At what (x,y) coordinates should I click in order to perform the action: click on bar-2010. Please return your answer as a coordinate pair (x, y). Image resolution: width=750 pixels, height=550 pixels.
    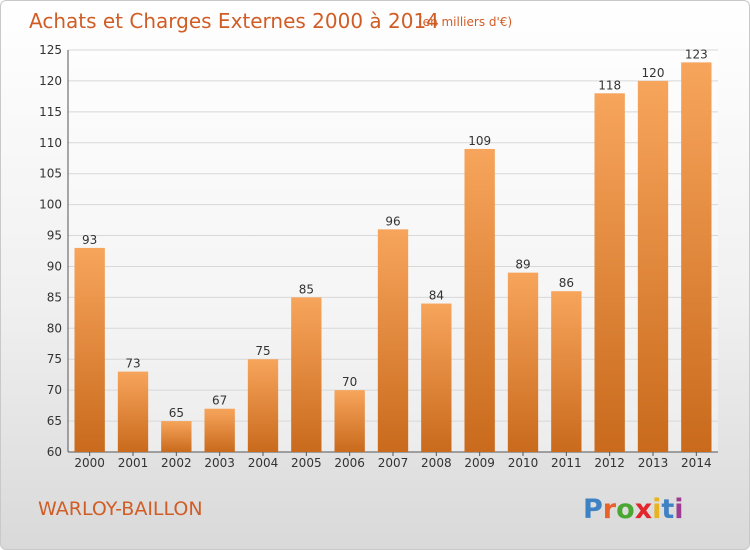
    Looking at the image, I should click on (523, 362).